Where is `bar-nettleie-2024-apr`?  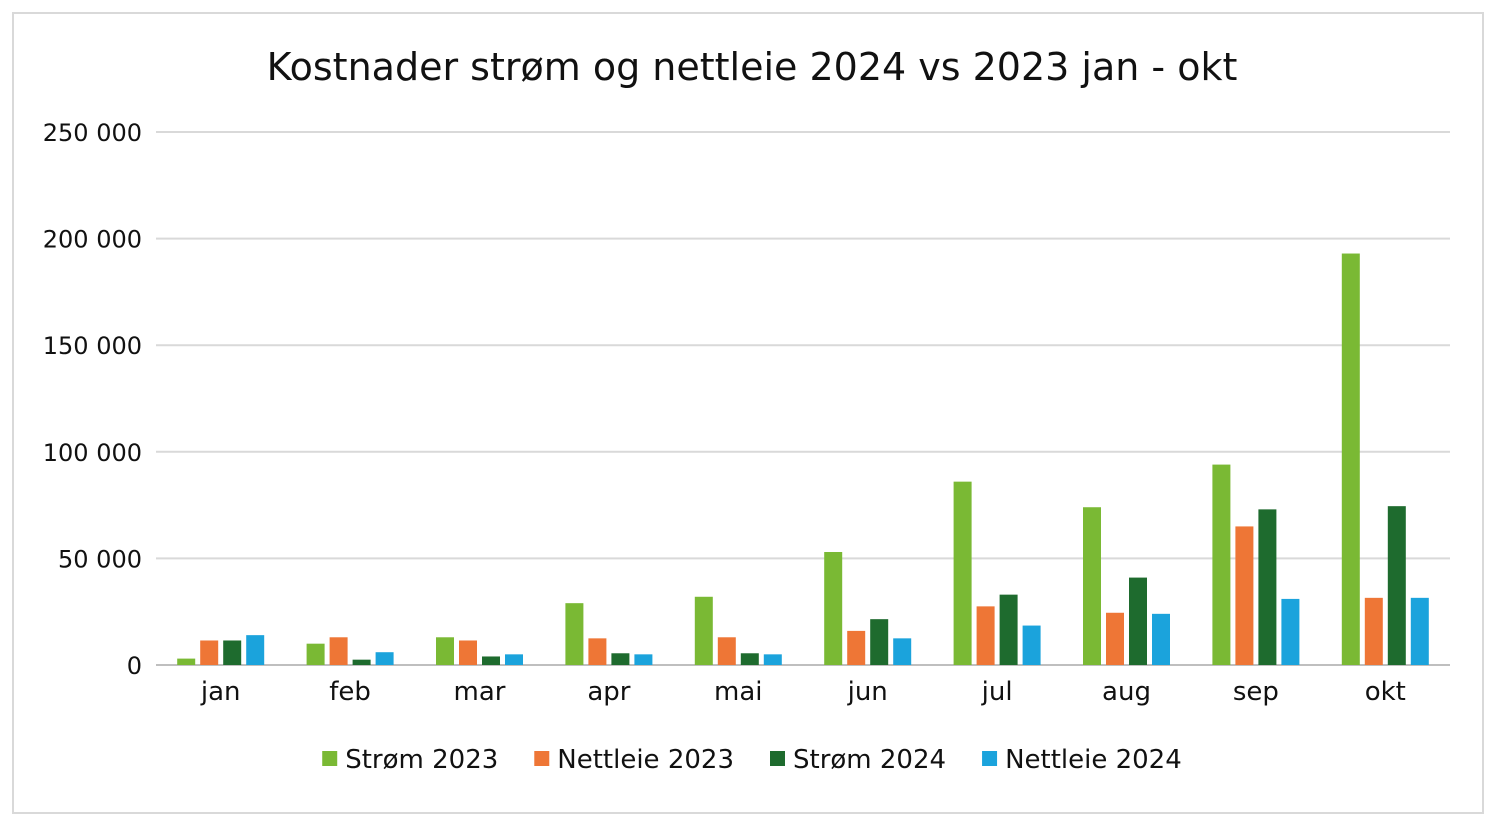 bar-nettleie-2024-apr is located at coordinates (643, 659).